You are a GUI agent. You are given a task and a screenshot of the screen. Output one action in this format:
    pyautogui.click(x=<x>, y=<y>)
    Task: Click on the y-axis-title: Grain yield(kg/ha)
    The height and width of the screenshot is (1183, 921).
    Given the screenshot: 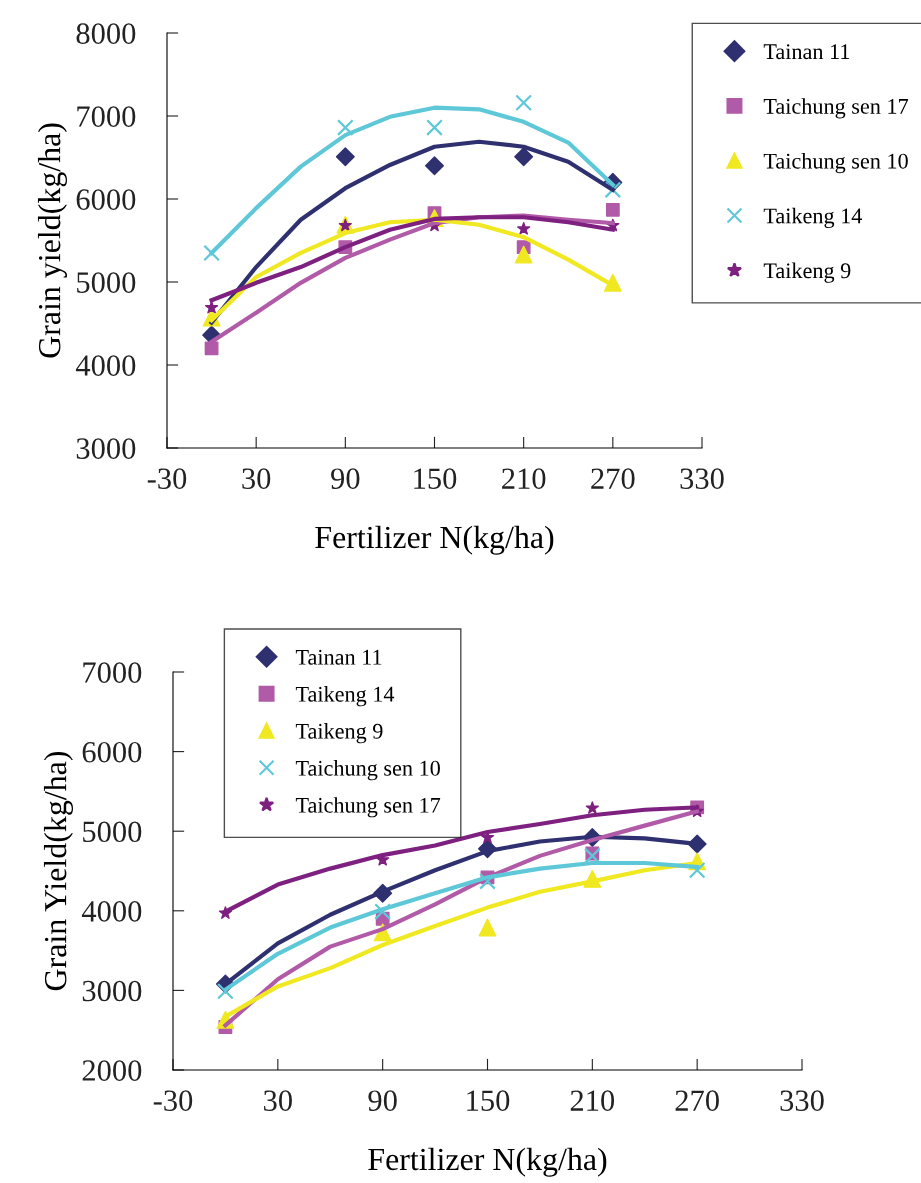 What is the action you would take?
    pyautogui.click(x=52, y=240)
    